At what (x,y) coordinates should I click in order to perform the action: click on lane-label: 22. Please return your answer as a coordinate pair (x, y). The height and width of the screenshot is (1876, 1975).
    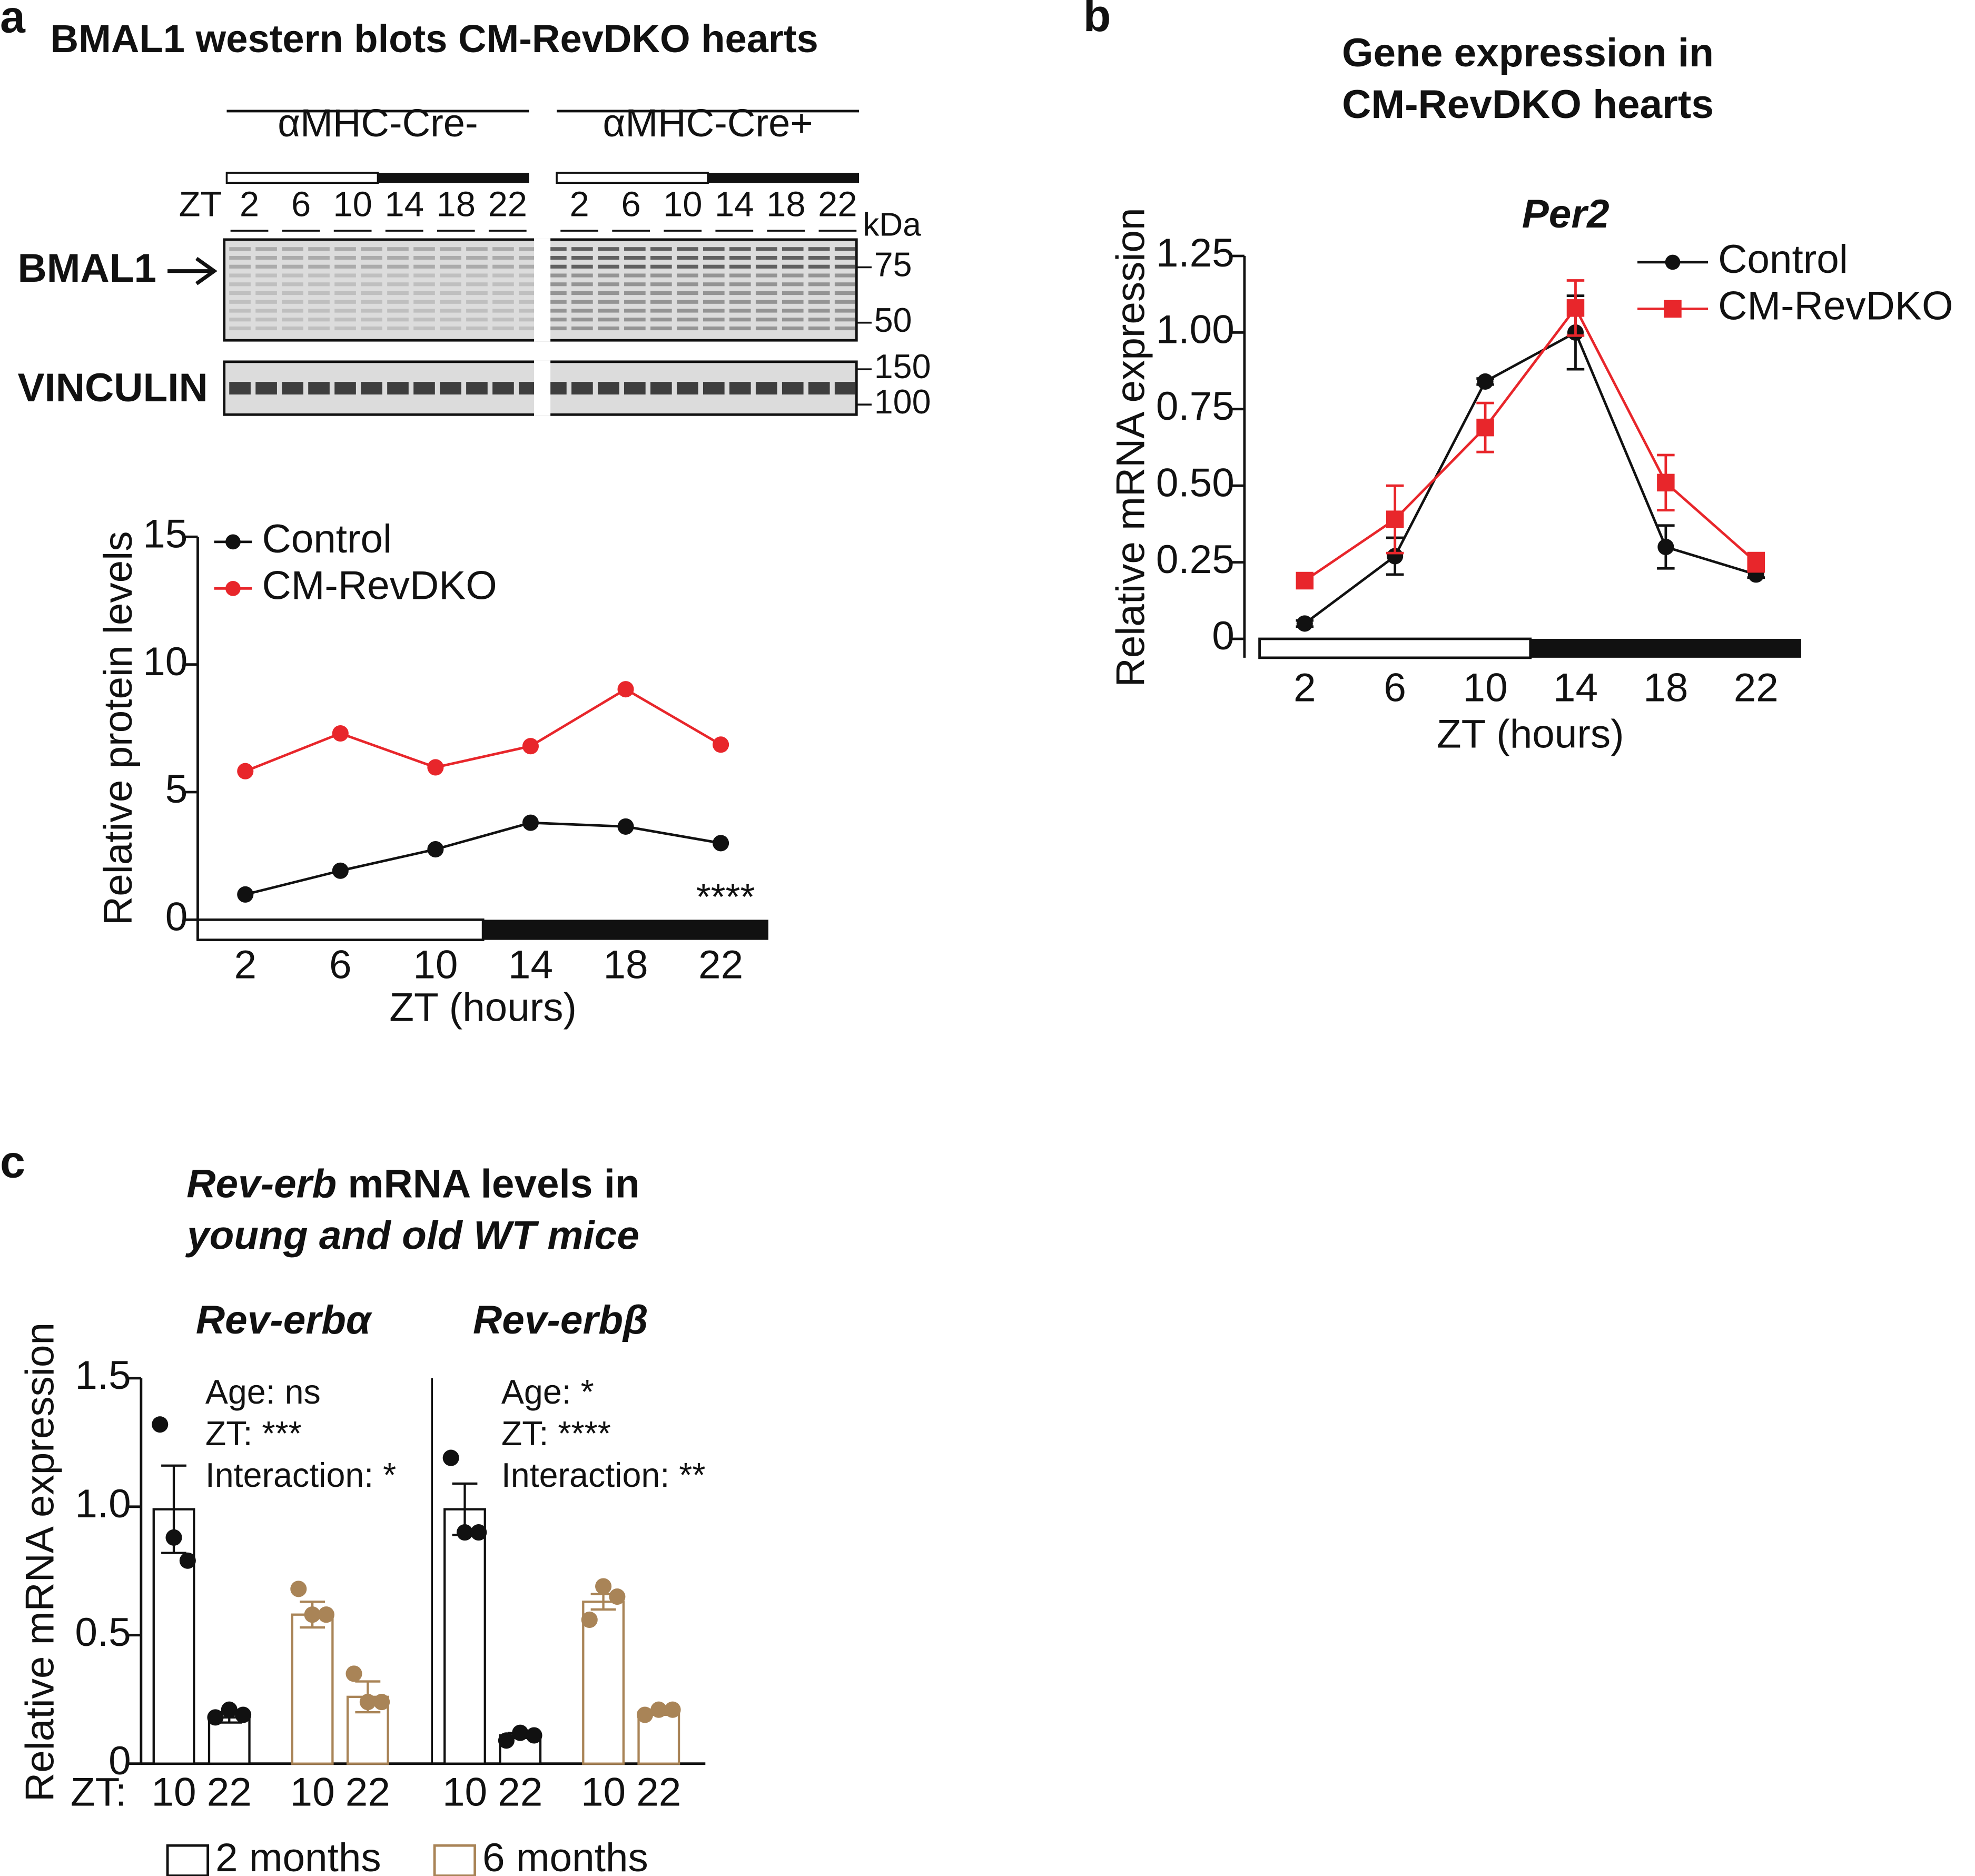
    Looking at the image, I should click on (837, 204).